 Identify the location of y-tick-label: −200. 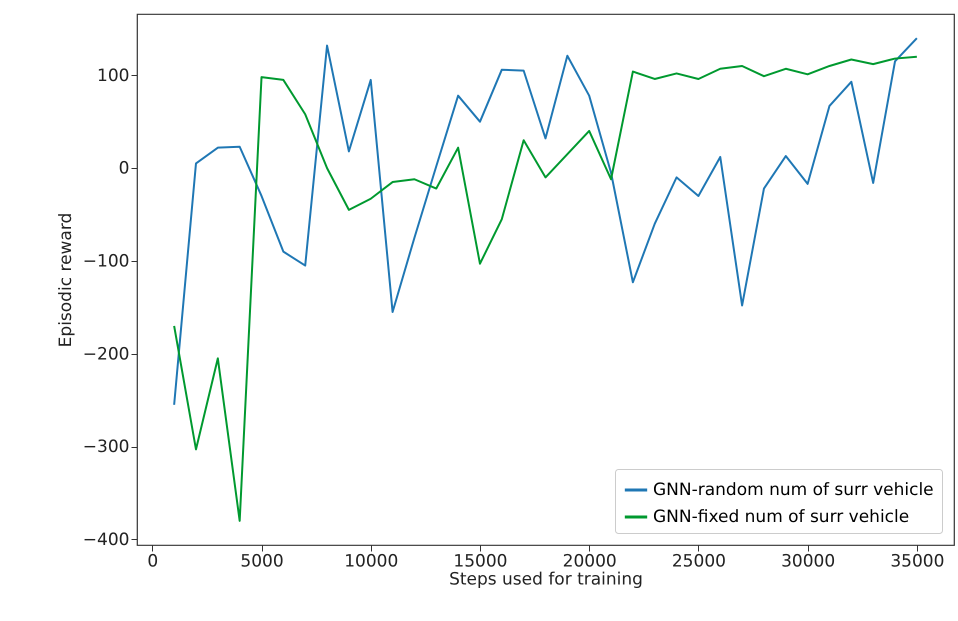
(106, 354).